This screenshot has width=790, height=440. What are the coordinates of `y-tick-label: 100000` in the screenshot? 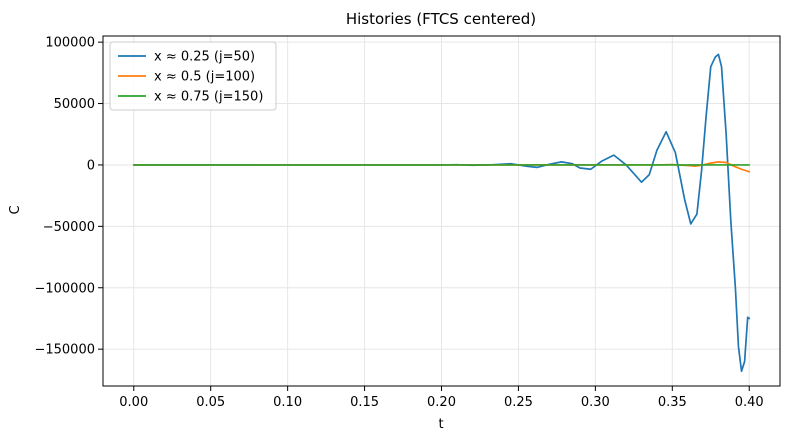 It's located at (70, 43).